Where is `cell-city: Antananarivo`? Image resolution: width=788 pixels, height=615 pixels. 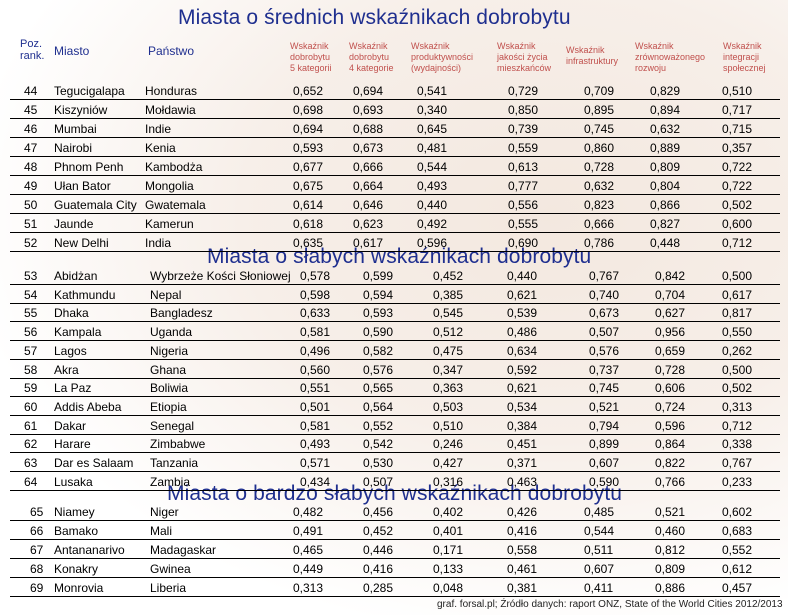 cell-city: Antananarivo is located at coordinates (89, 550).